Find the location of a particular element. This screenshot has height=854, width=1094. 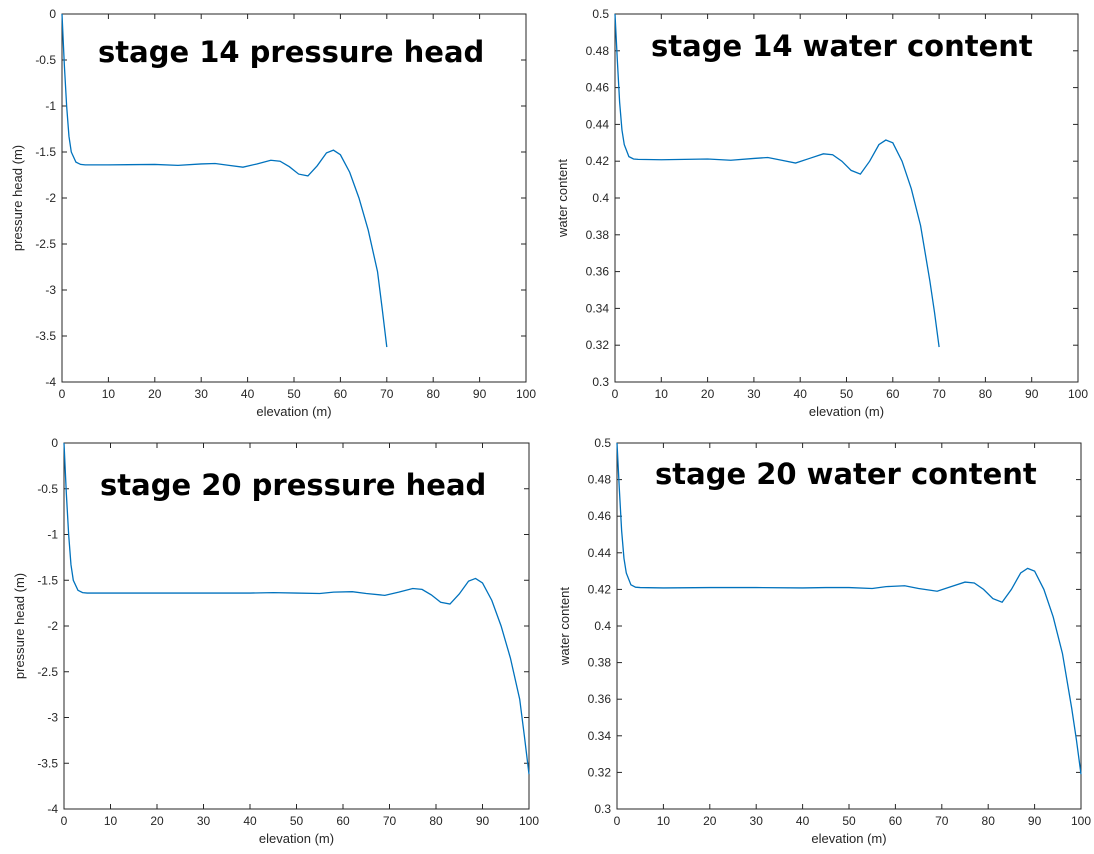

plot-title: stage 20 pressure head is located at coordinates (293, 485).